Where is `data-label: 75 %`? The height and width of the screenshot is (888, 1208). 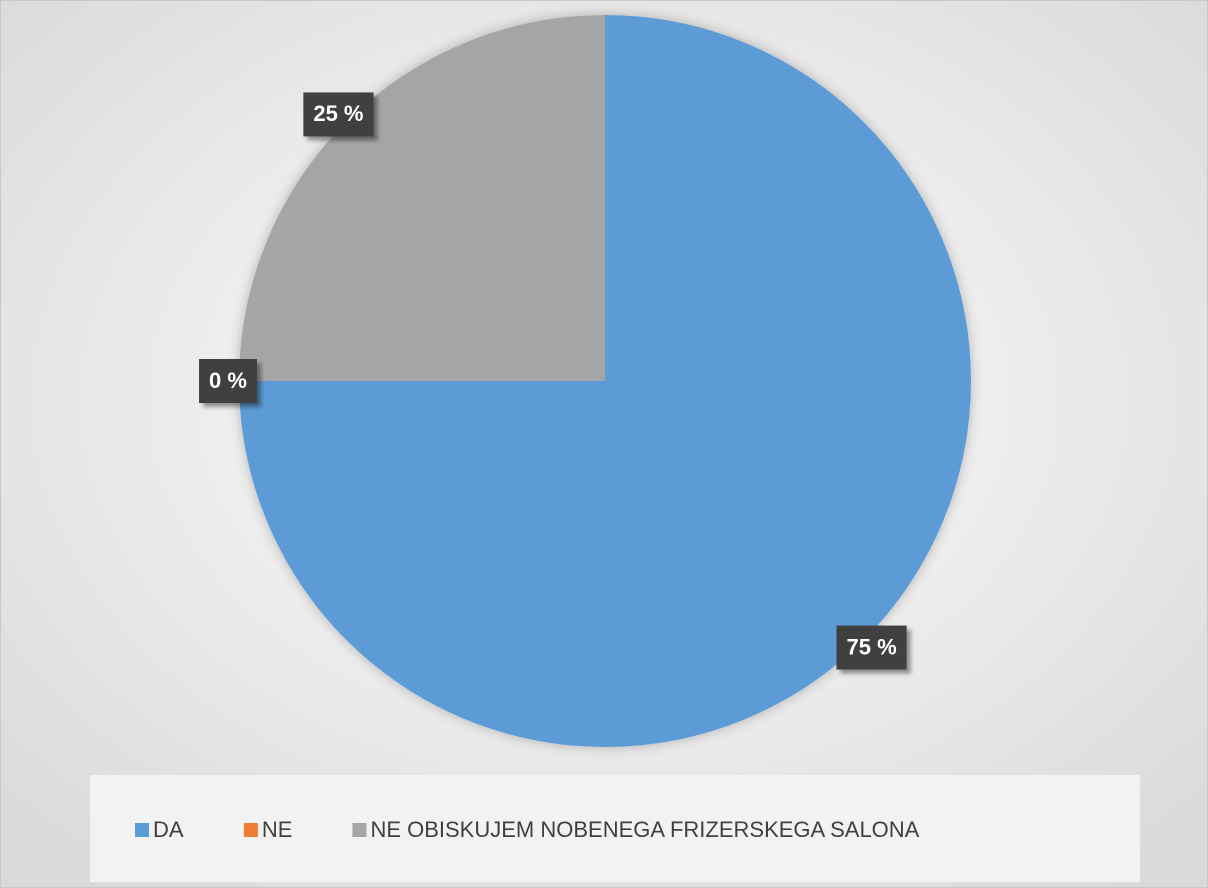 data-label: 75 % is located at coordinates (871, 647).